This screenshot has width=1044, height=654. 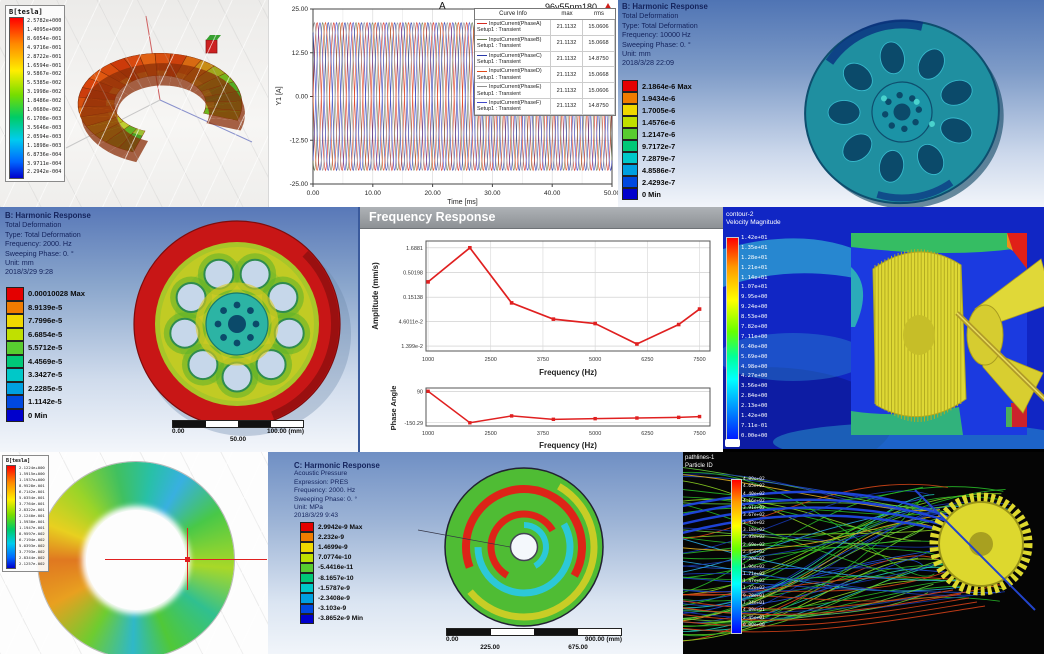 I want to click on x-tick-label: 5000, so click(x=595, y=360).